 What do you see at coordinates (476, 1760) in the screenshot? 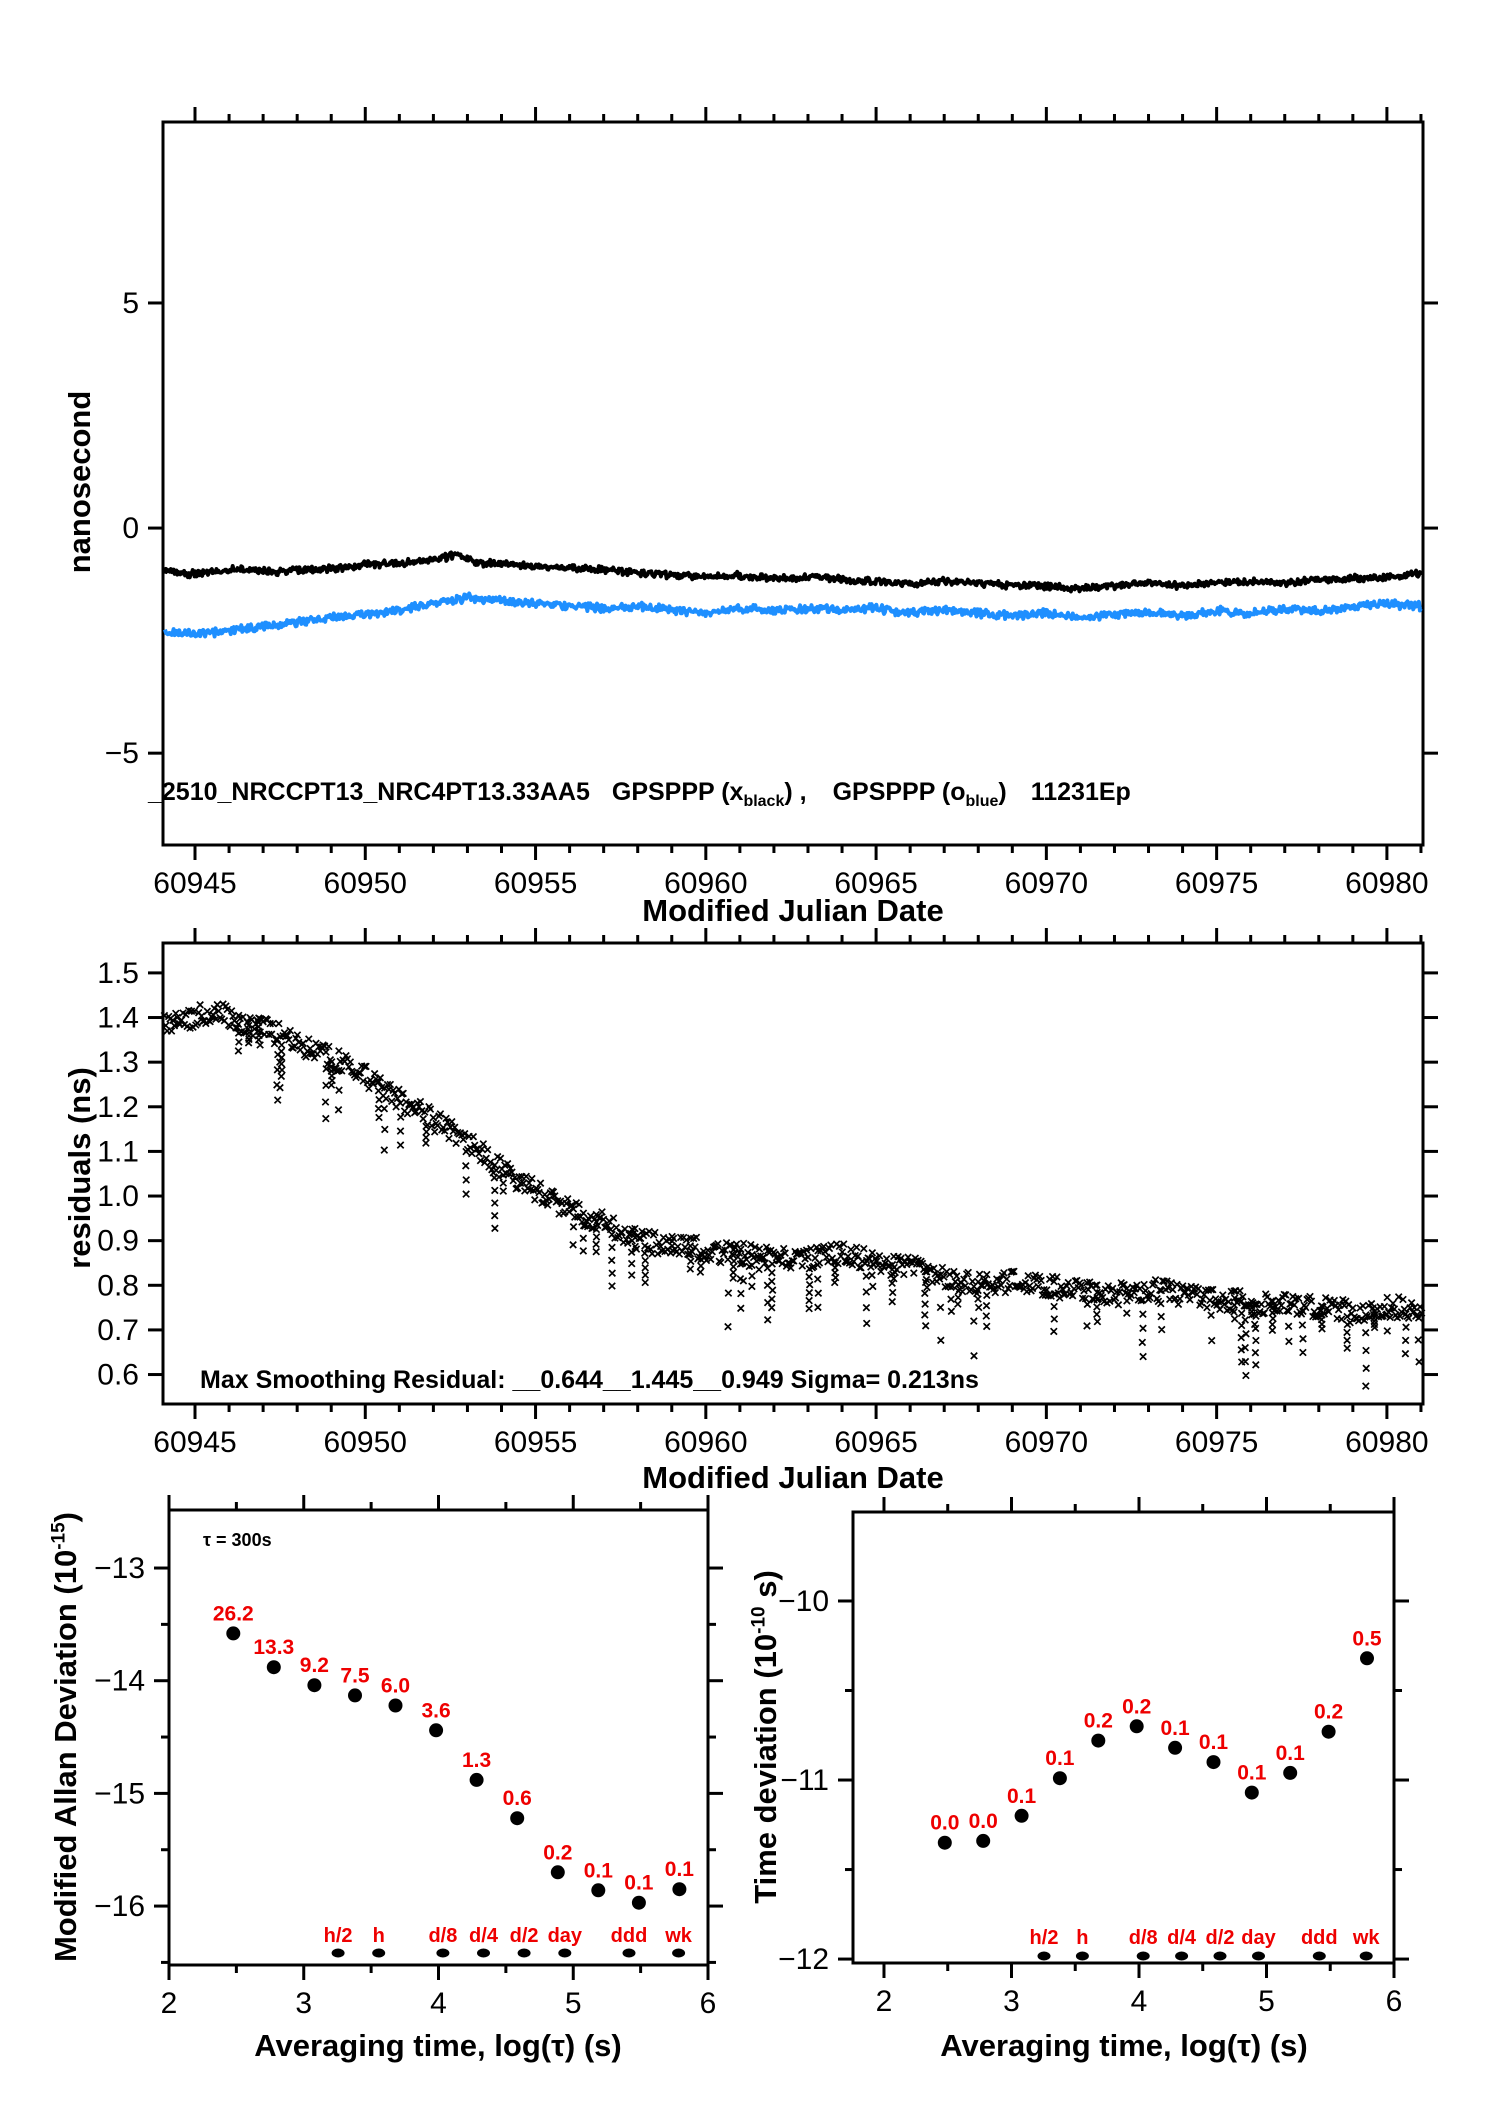
I see `modified-allan-deviation-point-label: 1.3` at bounding box center [476, 1760].